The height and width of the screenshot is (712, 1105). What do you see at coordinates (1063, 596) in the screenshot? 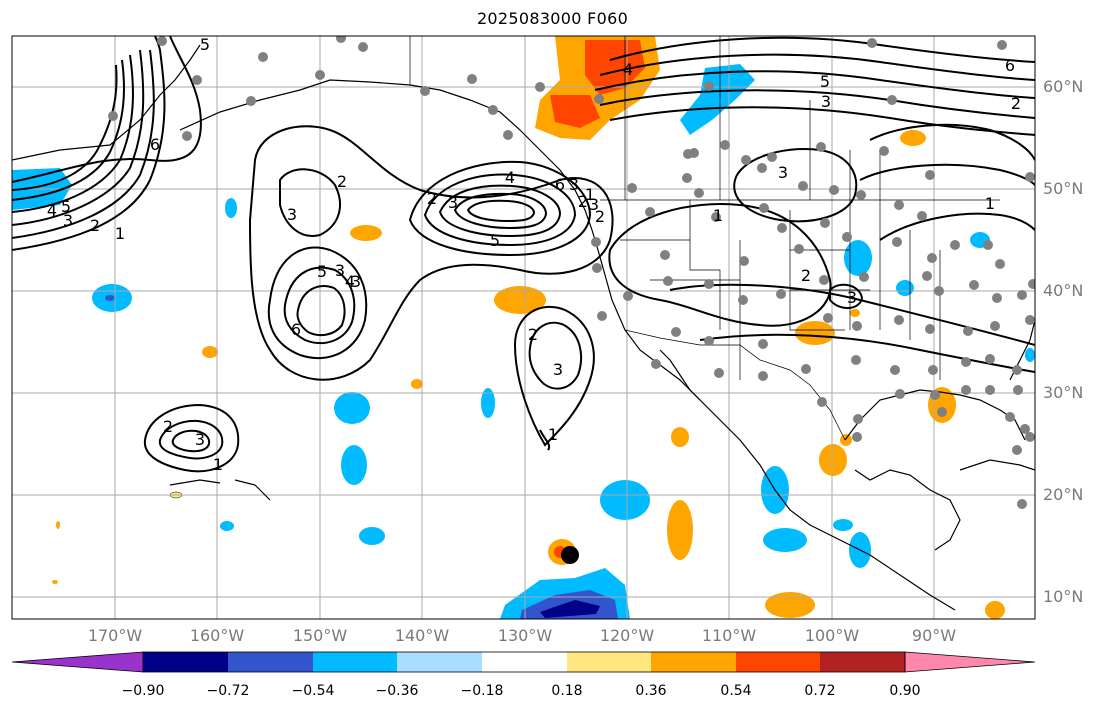
I see `lat-label: 10°N` at bounding box center [1063, 596].